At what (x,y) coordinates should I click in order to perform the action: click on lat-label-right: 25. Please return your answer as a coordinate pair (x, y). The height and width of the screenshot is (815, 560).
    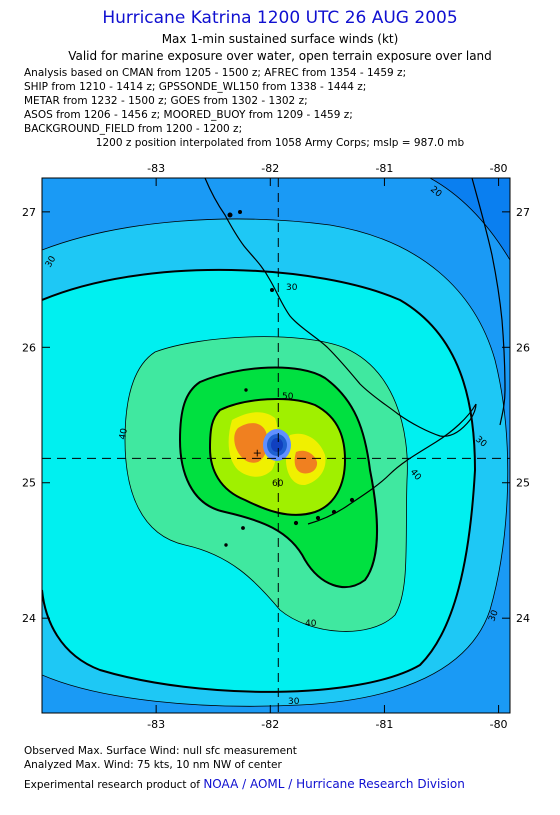
    Looking at the image, I should click on (523, 483).